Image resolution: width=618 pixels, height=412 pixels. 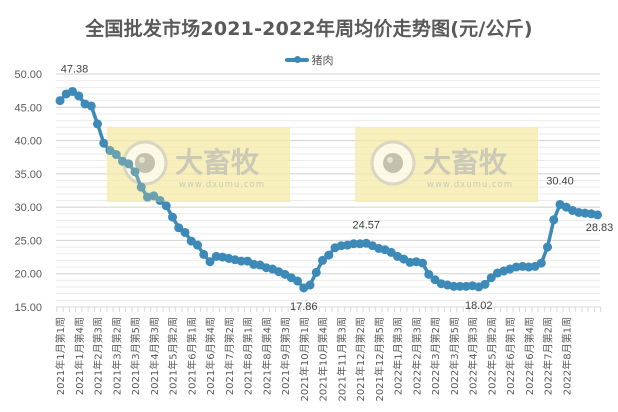 What do you see at coordinates (75, 69) in the screenshot?
I see `data-label: 47.38` at bounding box center [75, 69].